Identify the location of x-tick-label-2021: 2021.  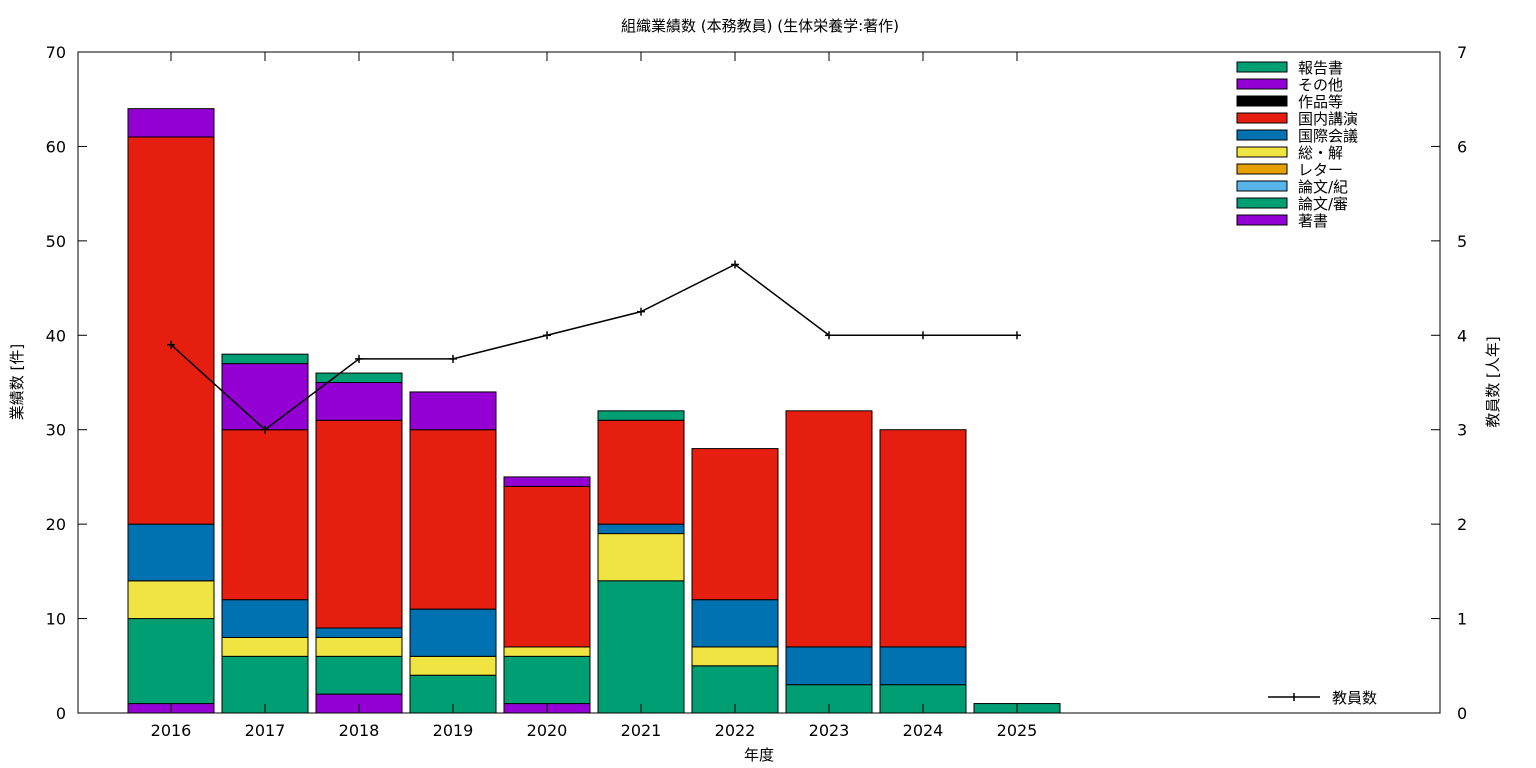
(641, 730).